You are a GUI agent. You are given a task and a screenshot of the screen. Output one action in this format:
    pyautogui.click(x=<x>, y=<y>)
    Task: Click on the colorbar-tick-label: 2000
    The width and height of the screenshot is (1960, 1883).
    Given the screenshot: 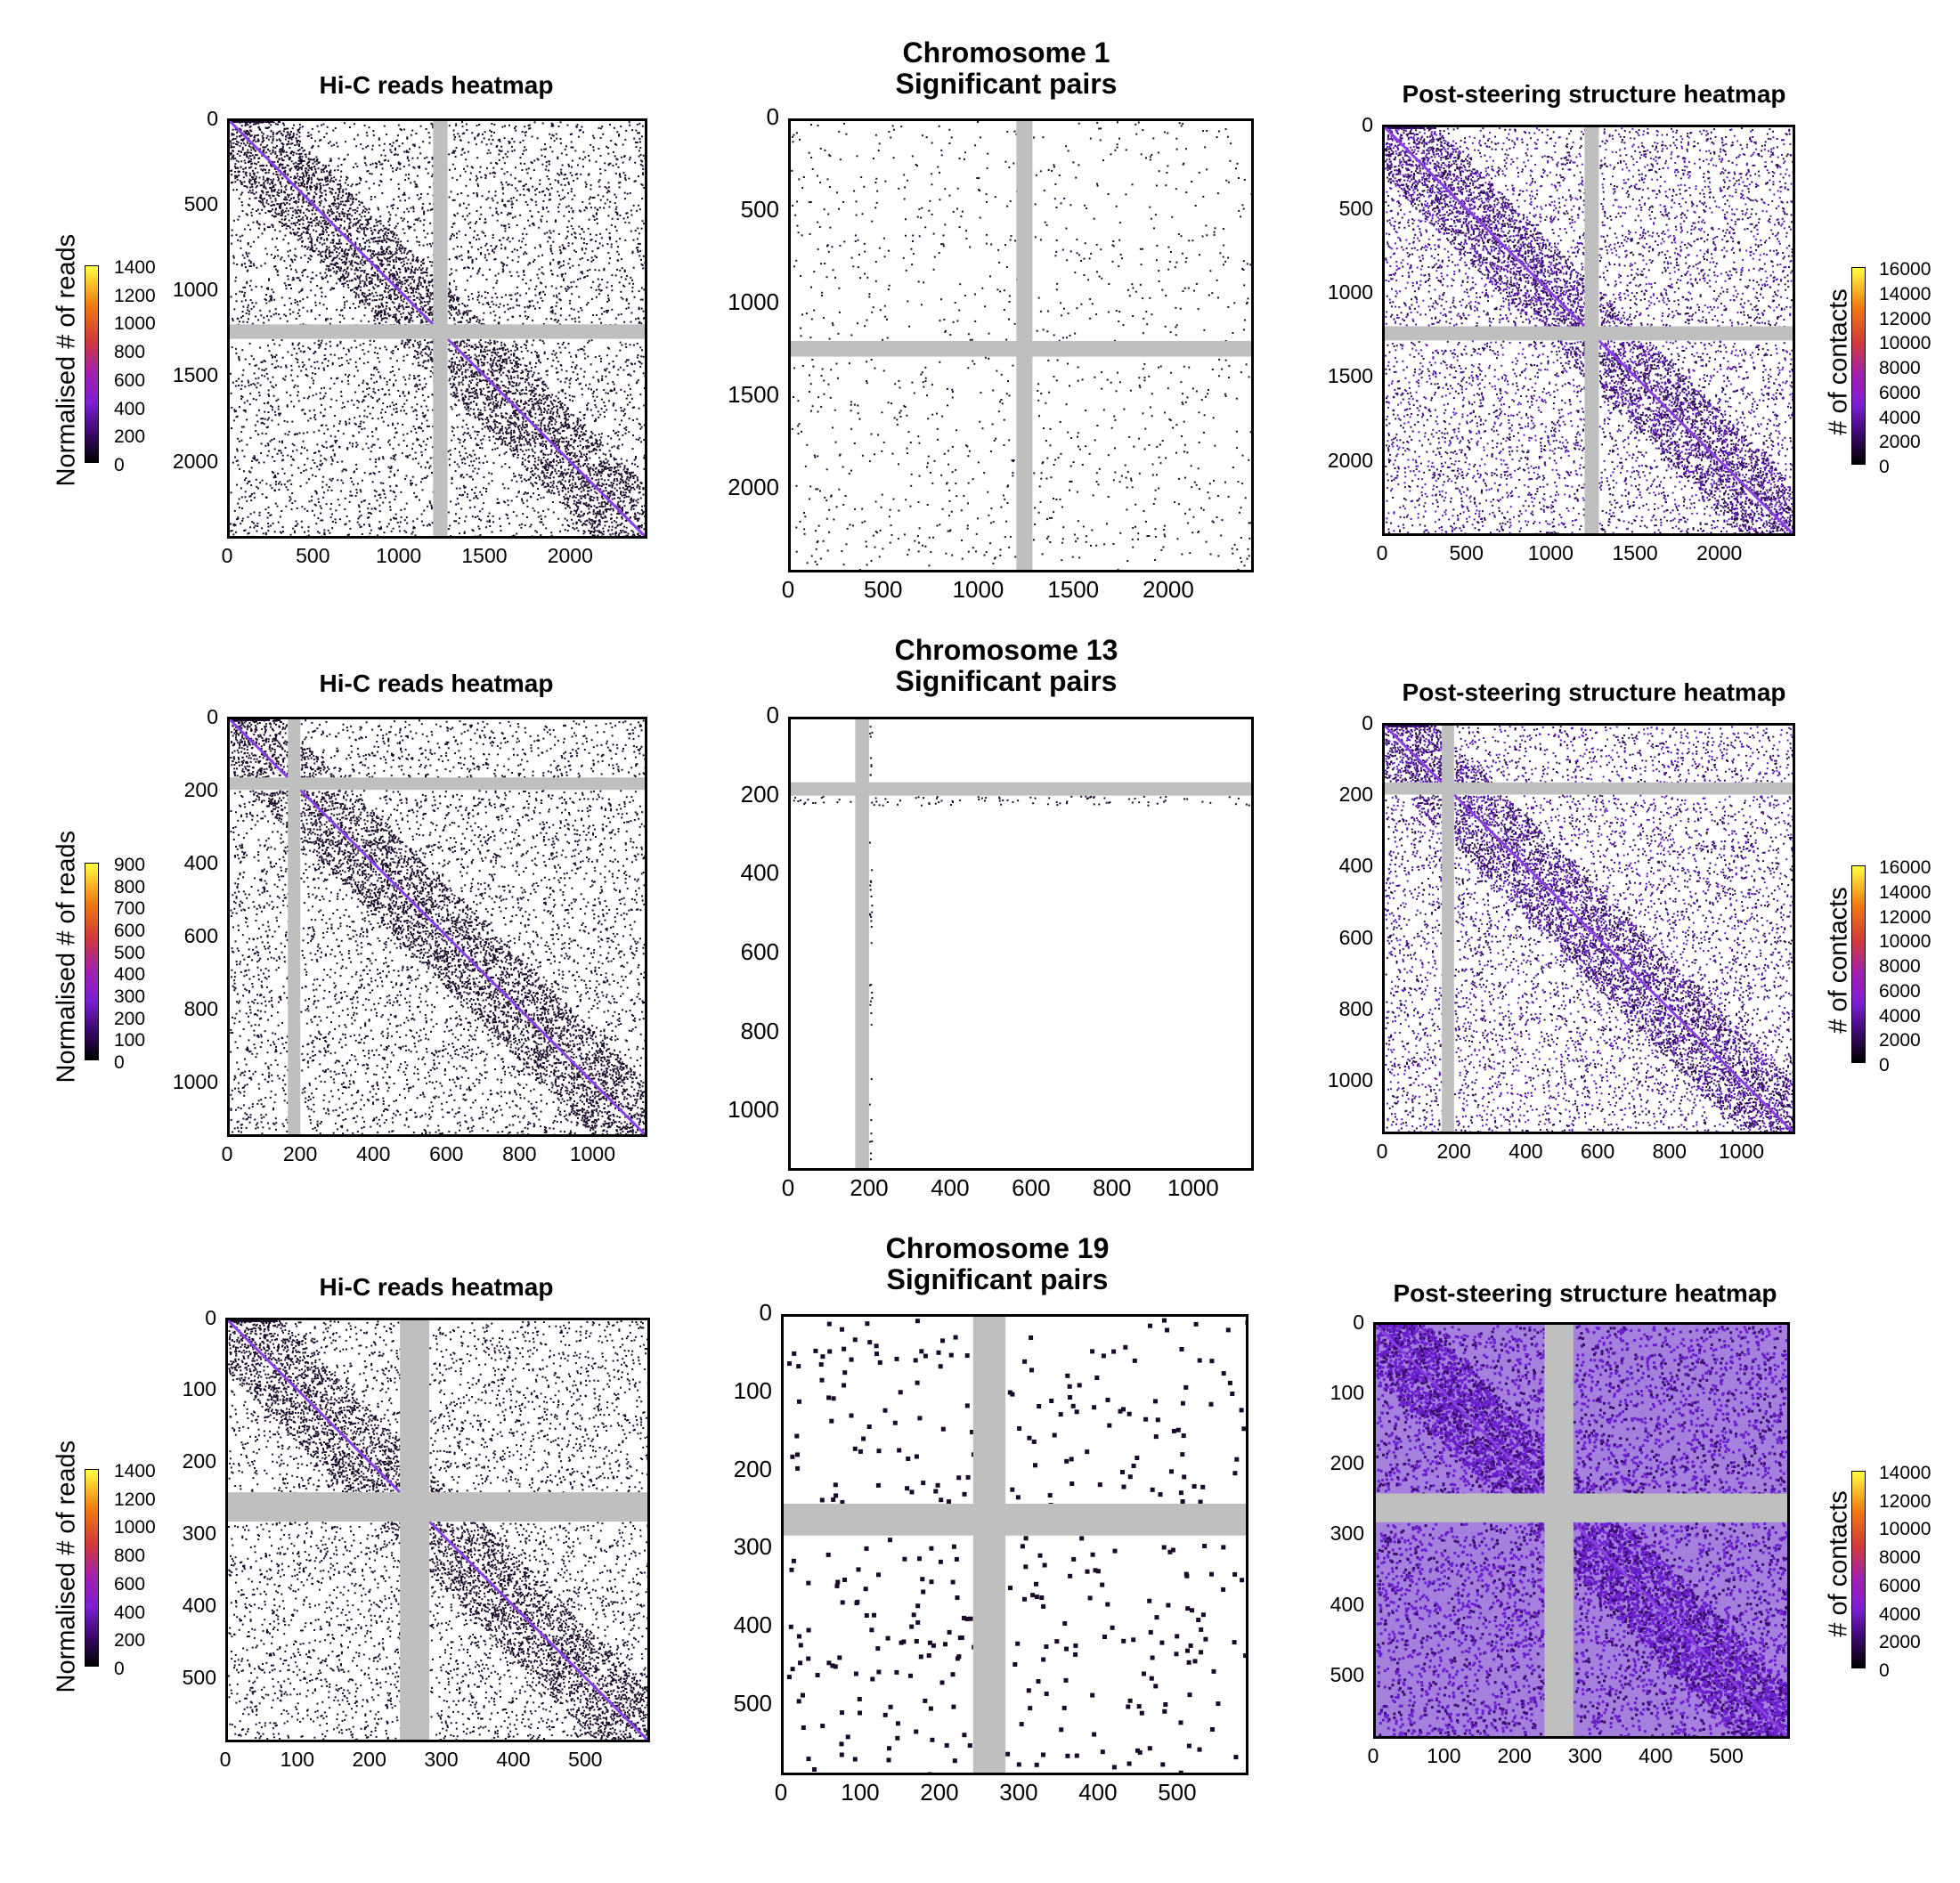 What is the action you would take?
    pyautogui.click(x=1900, y=1040)
    